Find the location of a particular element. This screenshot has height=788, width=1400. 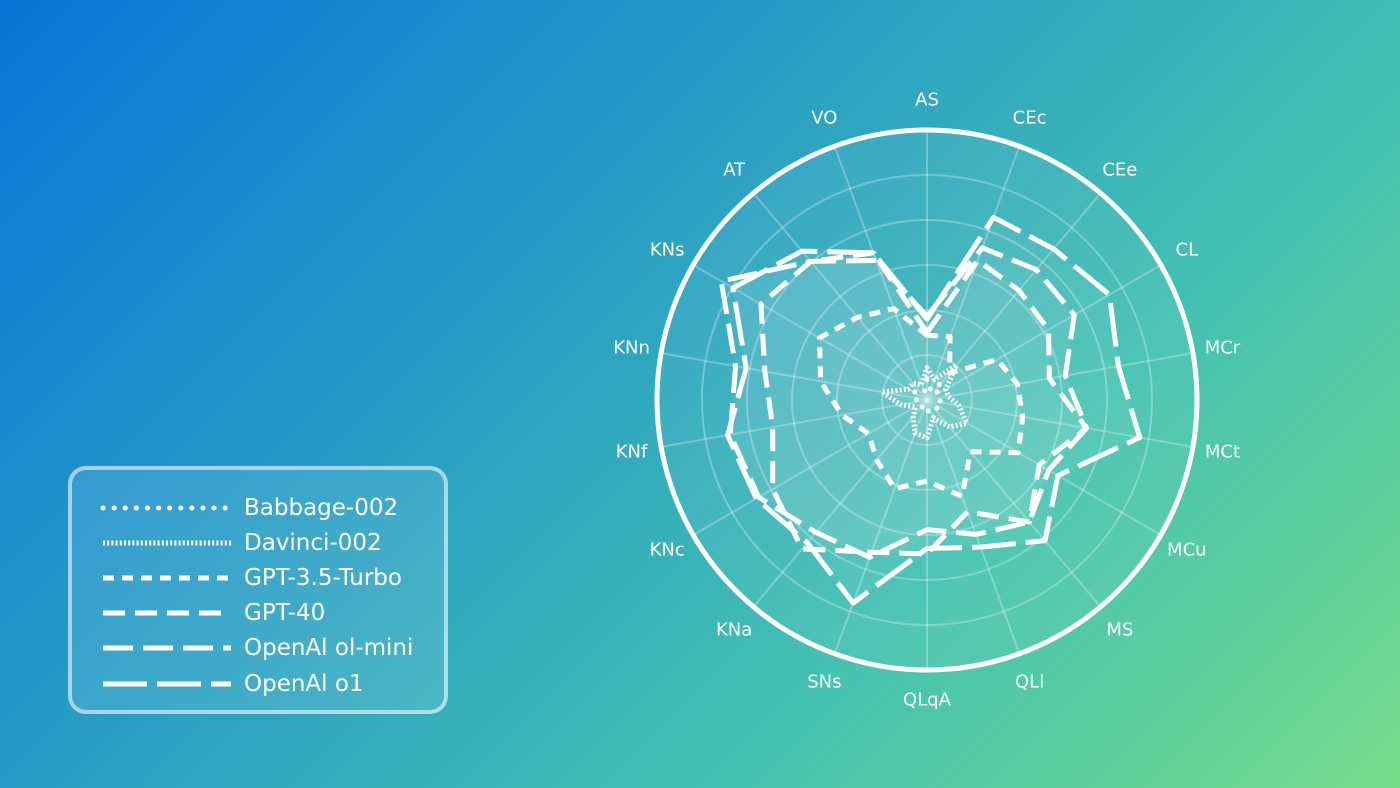

grid-ring is located at coordinates (927, 400).